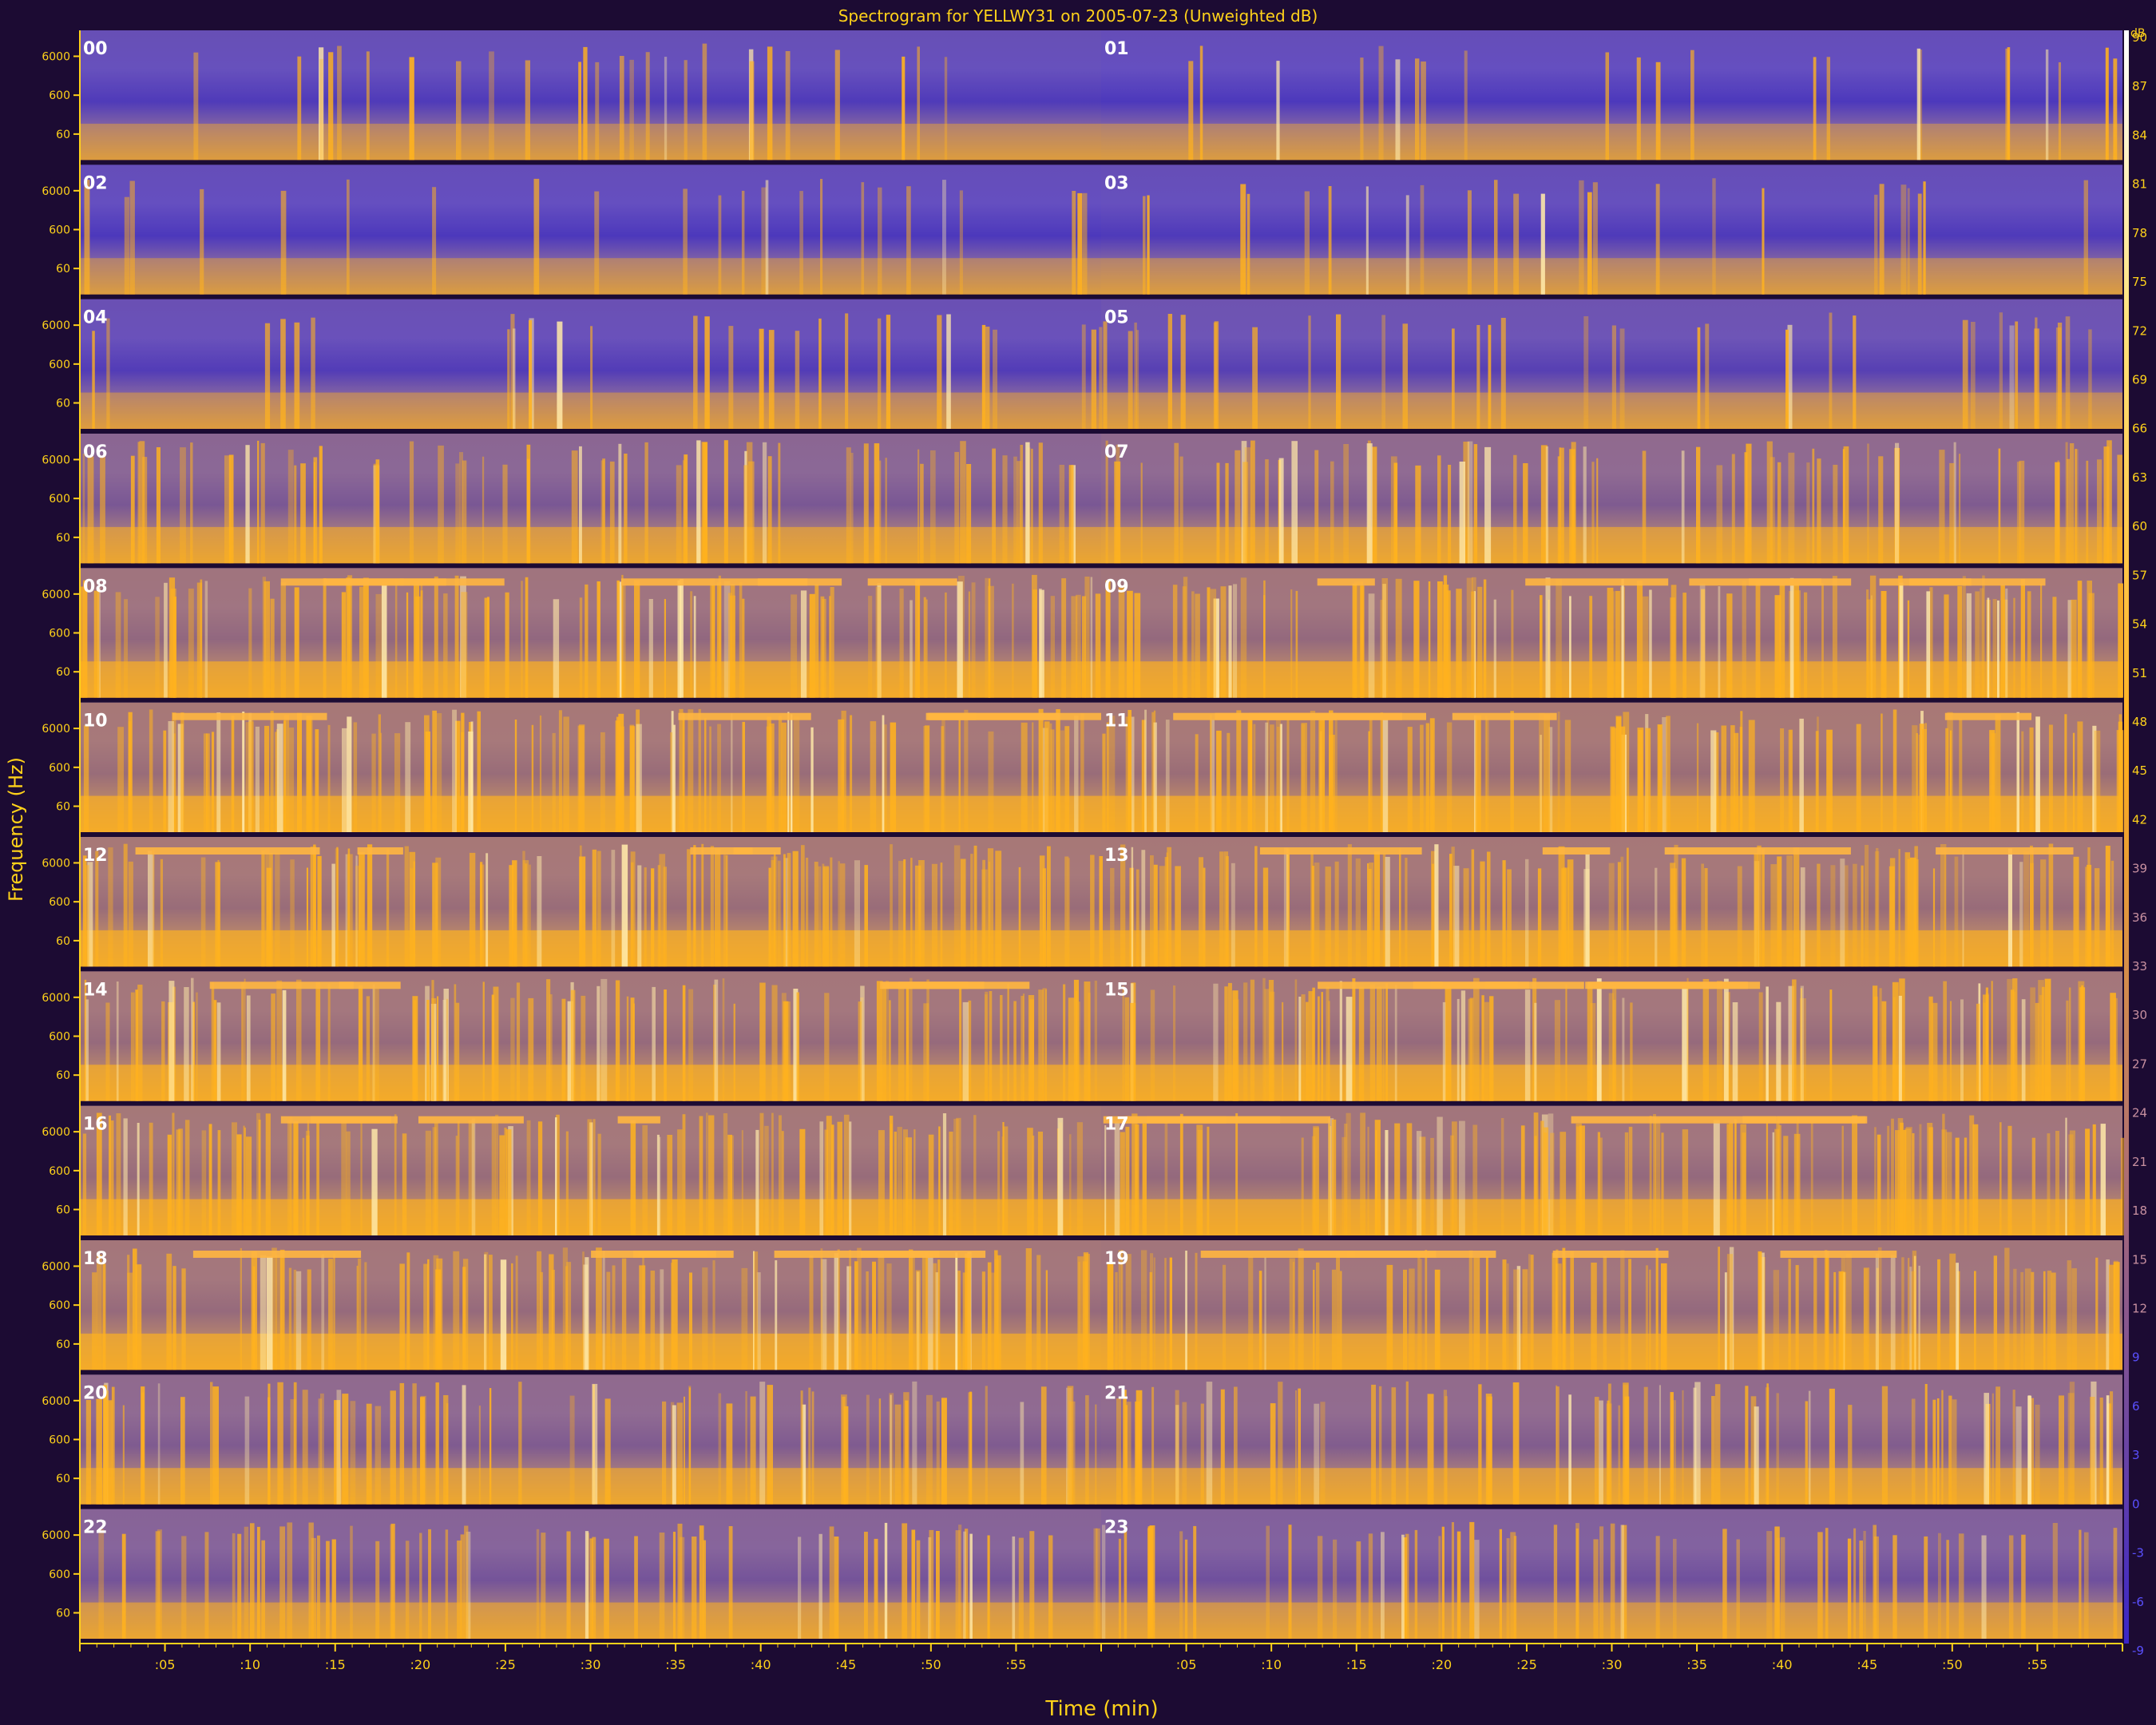  I want to click on colorbar-tick-label: 72, so click(2139, 330).